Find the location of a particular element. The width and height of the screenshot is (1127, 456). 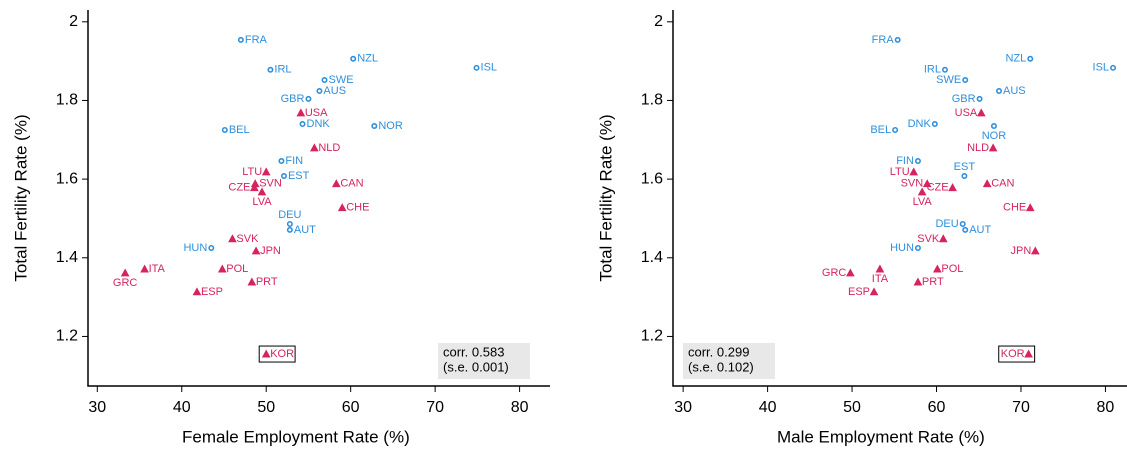

x-tick-label: 50 is located at coordinates (266, 407).